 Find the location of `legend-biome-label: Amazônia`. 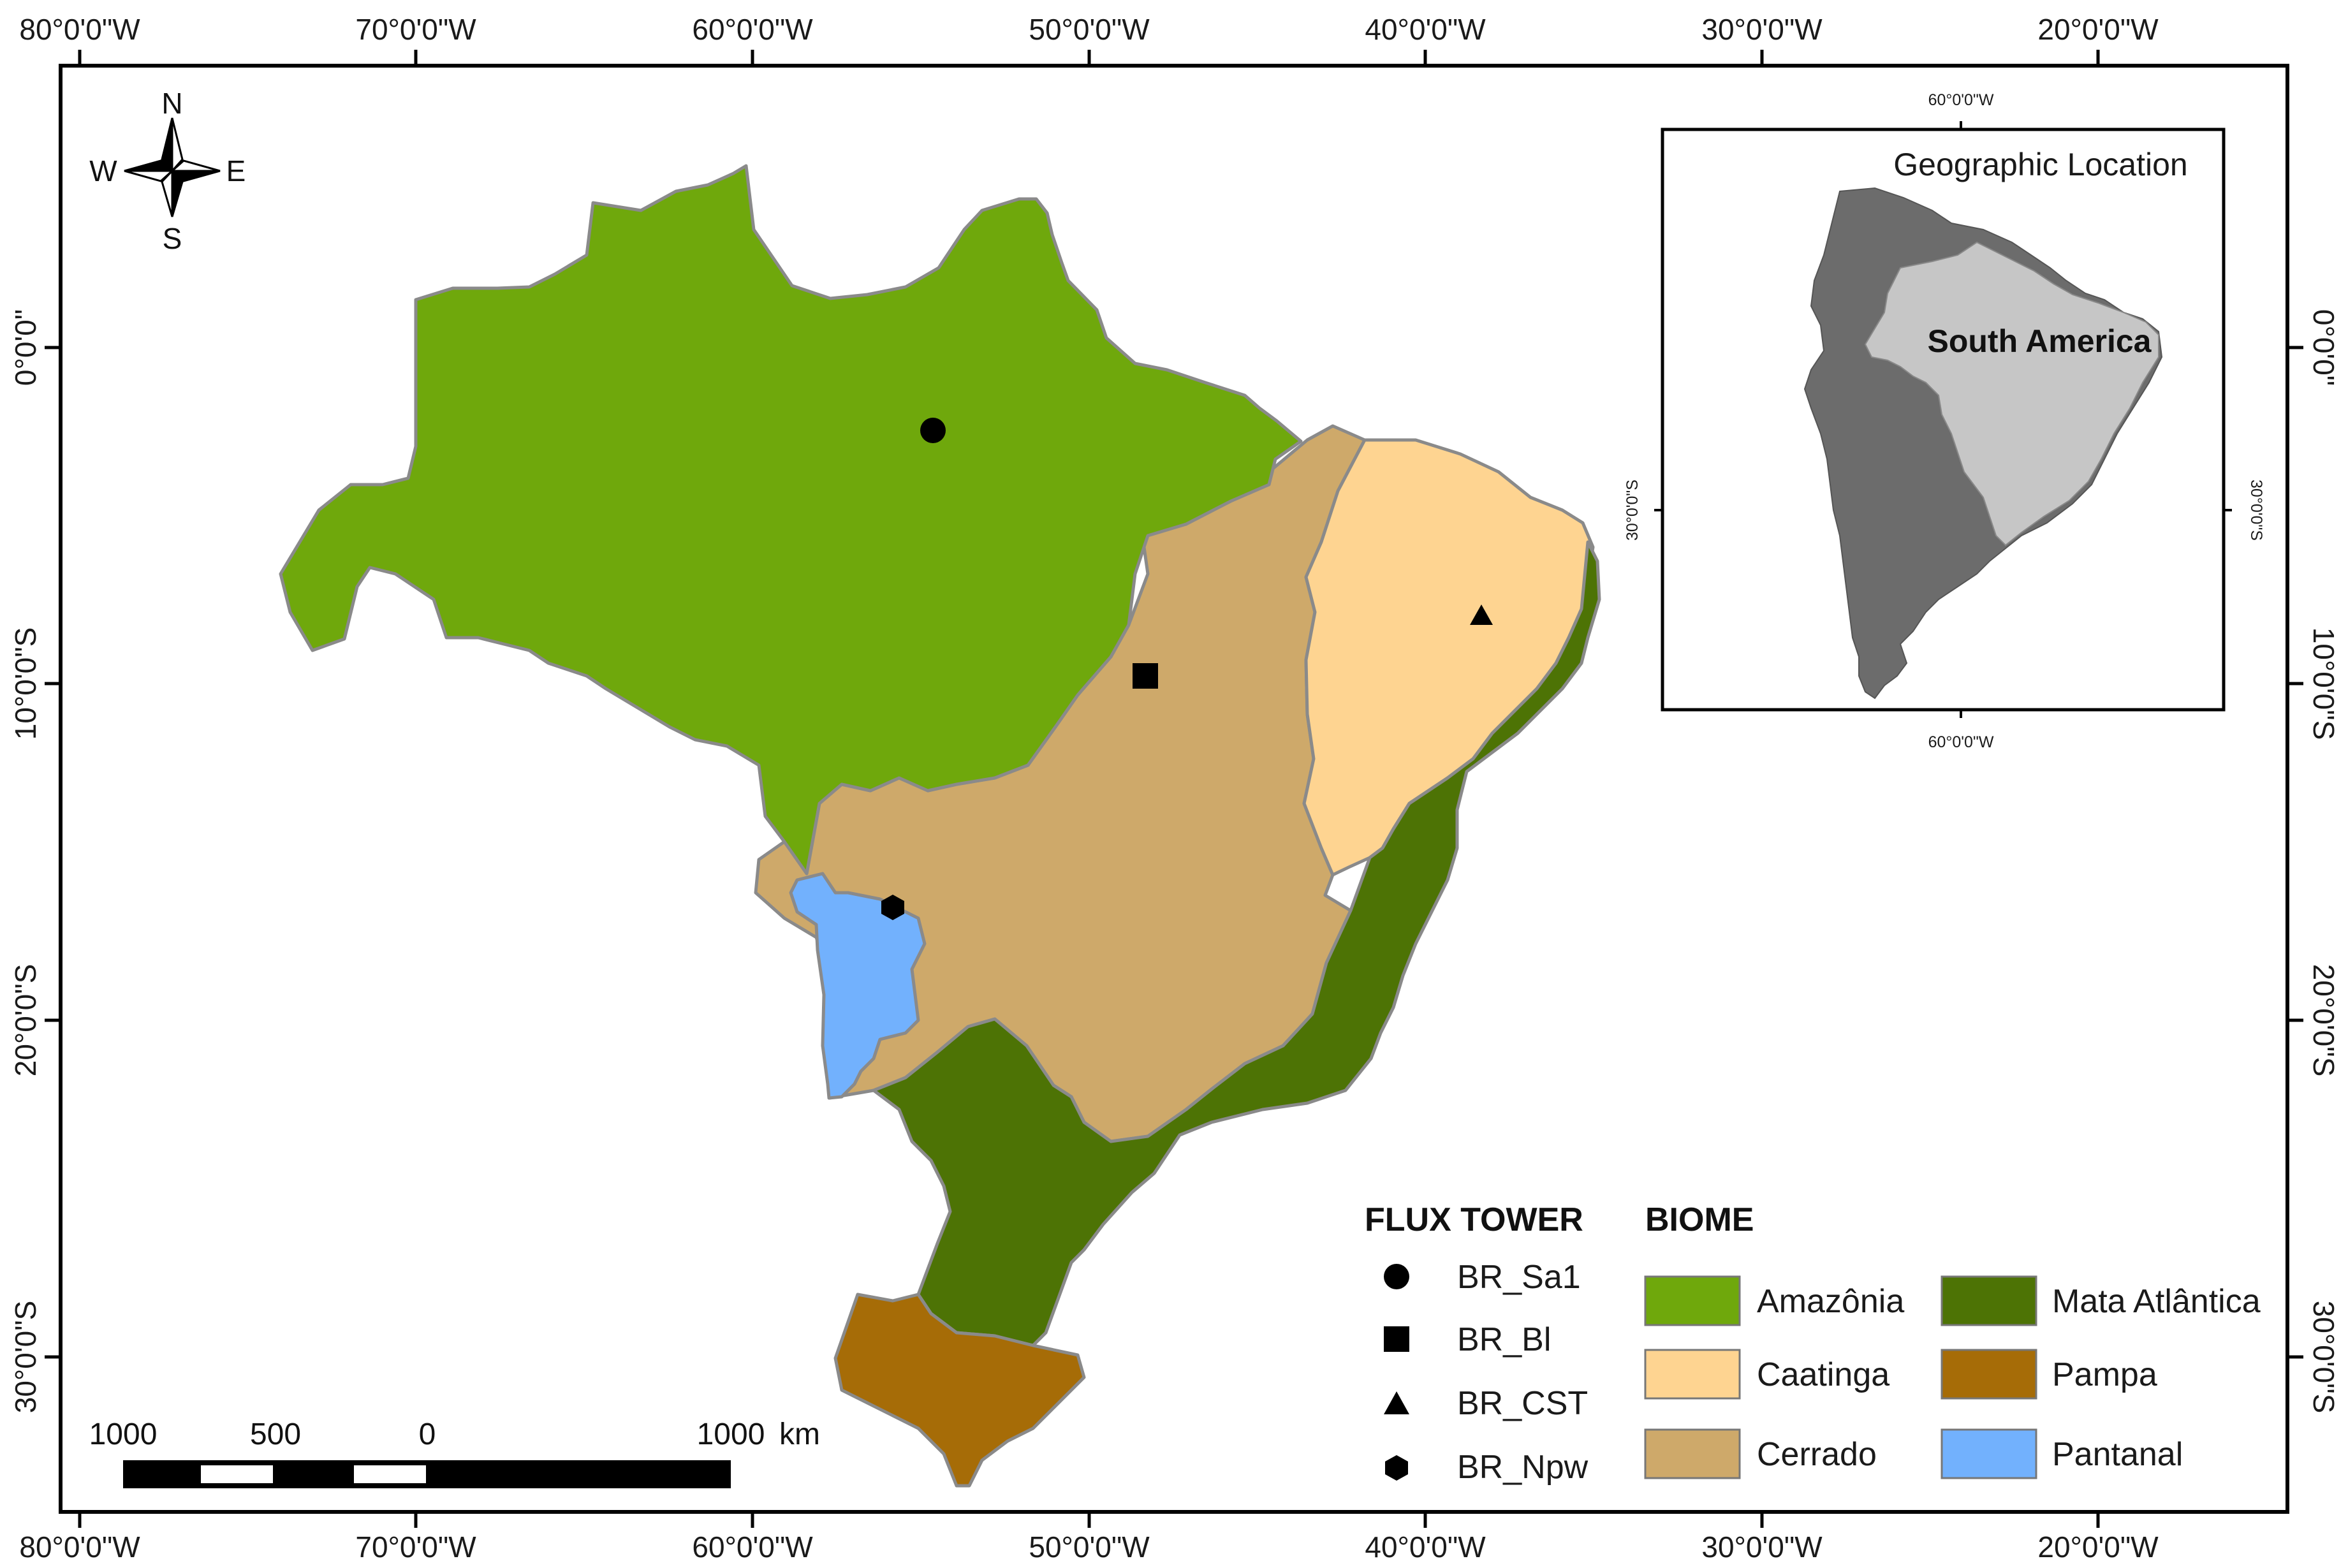

legend-biome-label: Amazônia is located at coordinates (1830, 1301).